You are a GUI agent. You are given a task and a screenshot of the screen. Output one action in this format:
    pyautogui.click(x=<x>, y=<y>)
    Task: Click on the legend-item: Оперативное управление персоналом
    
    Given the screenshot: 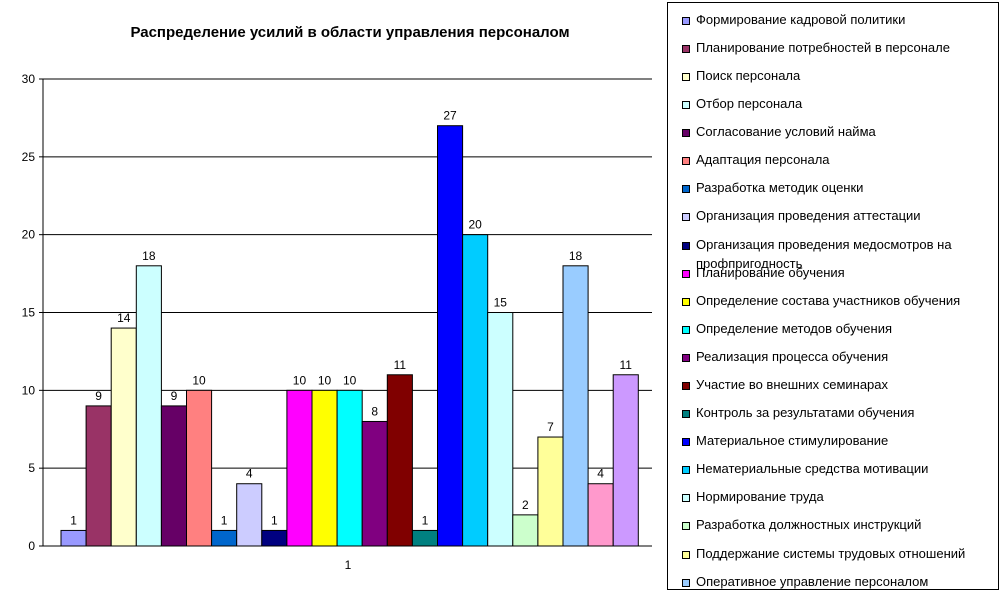 What is the action you would take?
    pyautogui.click(x=838, y=585)
    